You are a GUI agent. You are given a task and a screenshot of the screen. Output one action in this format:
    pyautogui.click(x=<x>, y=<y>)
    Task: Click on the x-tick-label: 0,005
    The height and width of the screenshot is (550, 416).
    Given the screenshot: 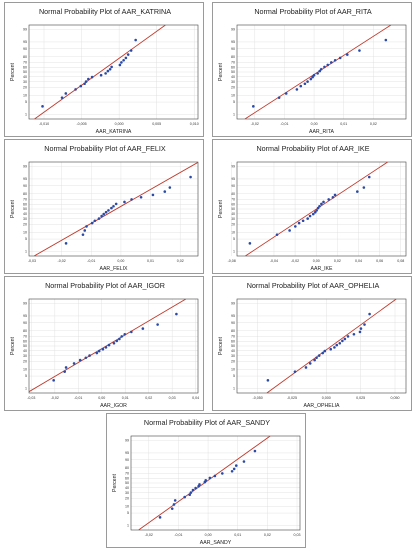 What is the action you would take?
    pyautogui.click(x=156, y=124)
    